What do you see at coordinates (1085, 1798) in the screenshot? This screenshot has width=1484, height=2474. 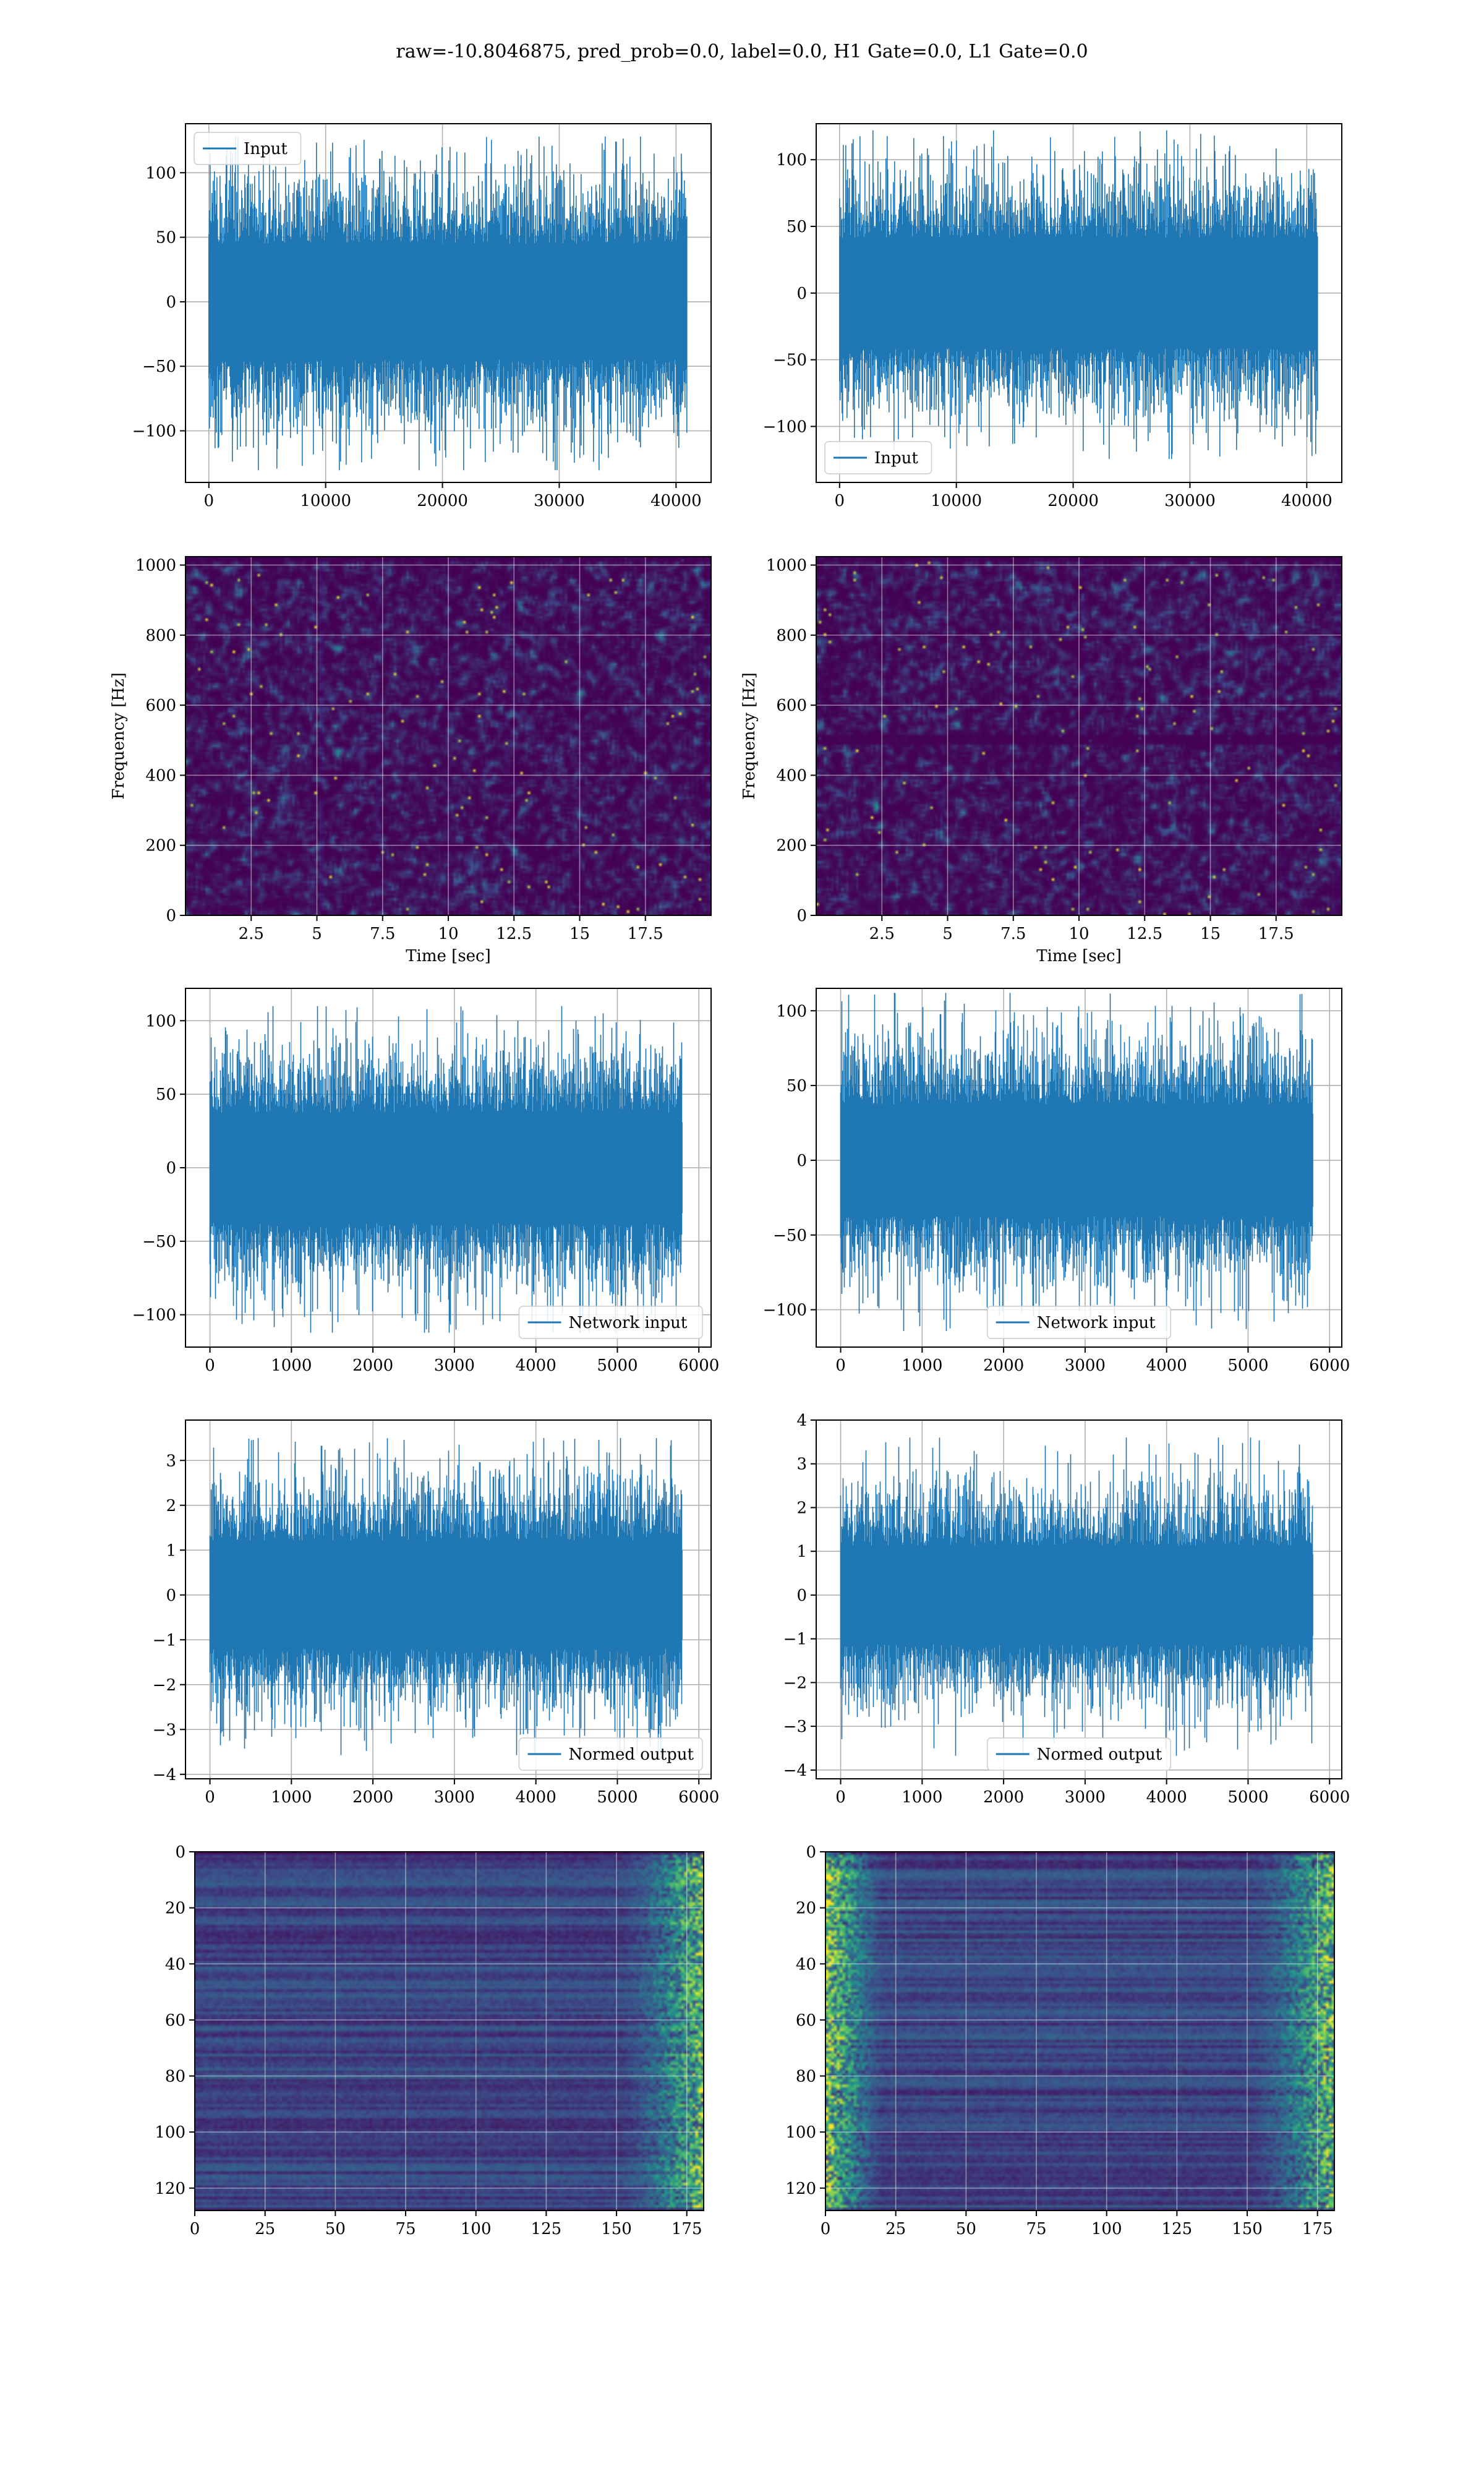 I see `x-tick-label: 3000` at bounding box center [1085, 1798].